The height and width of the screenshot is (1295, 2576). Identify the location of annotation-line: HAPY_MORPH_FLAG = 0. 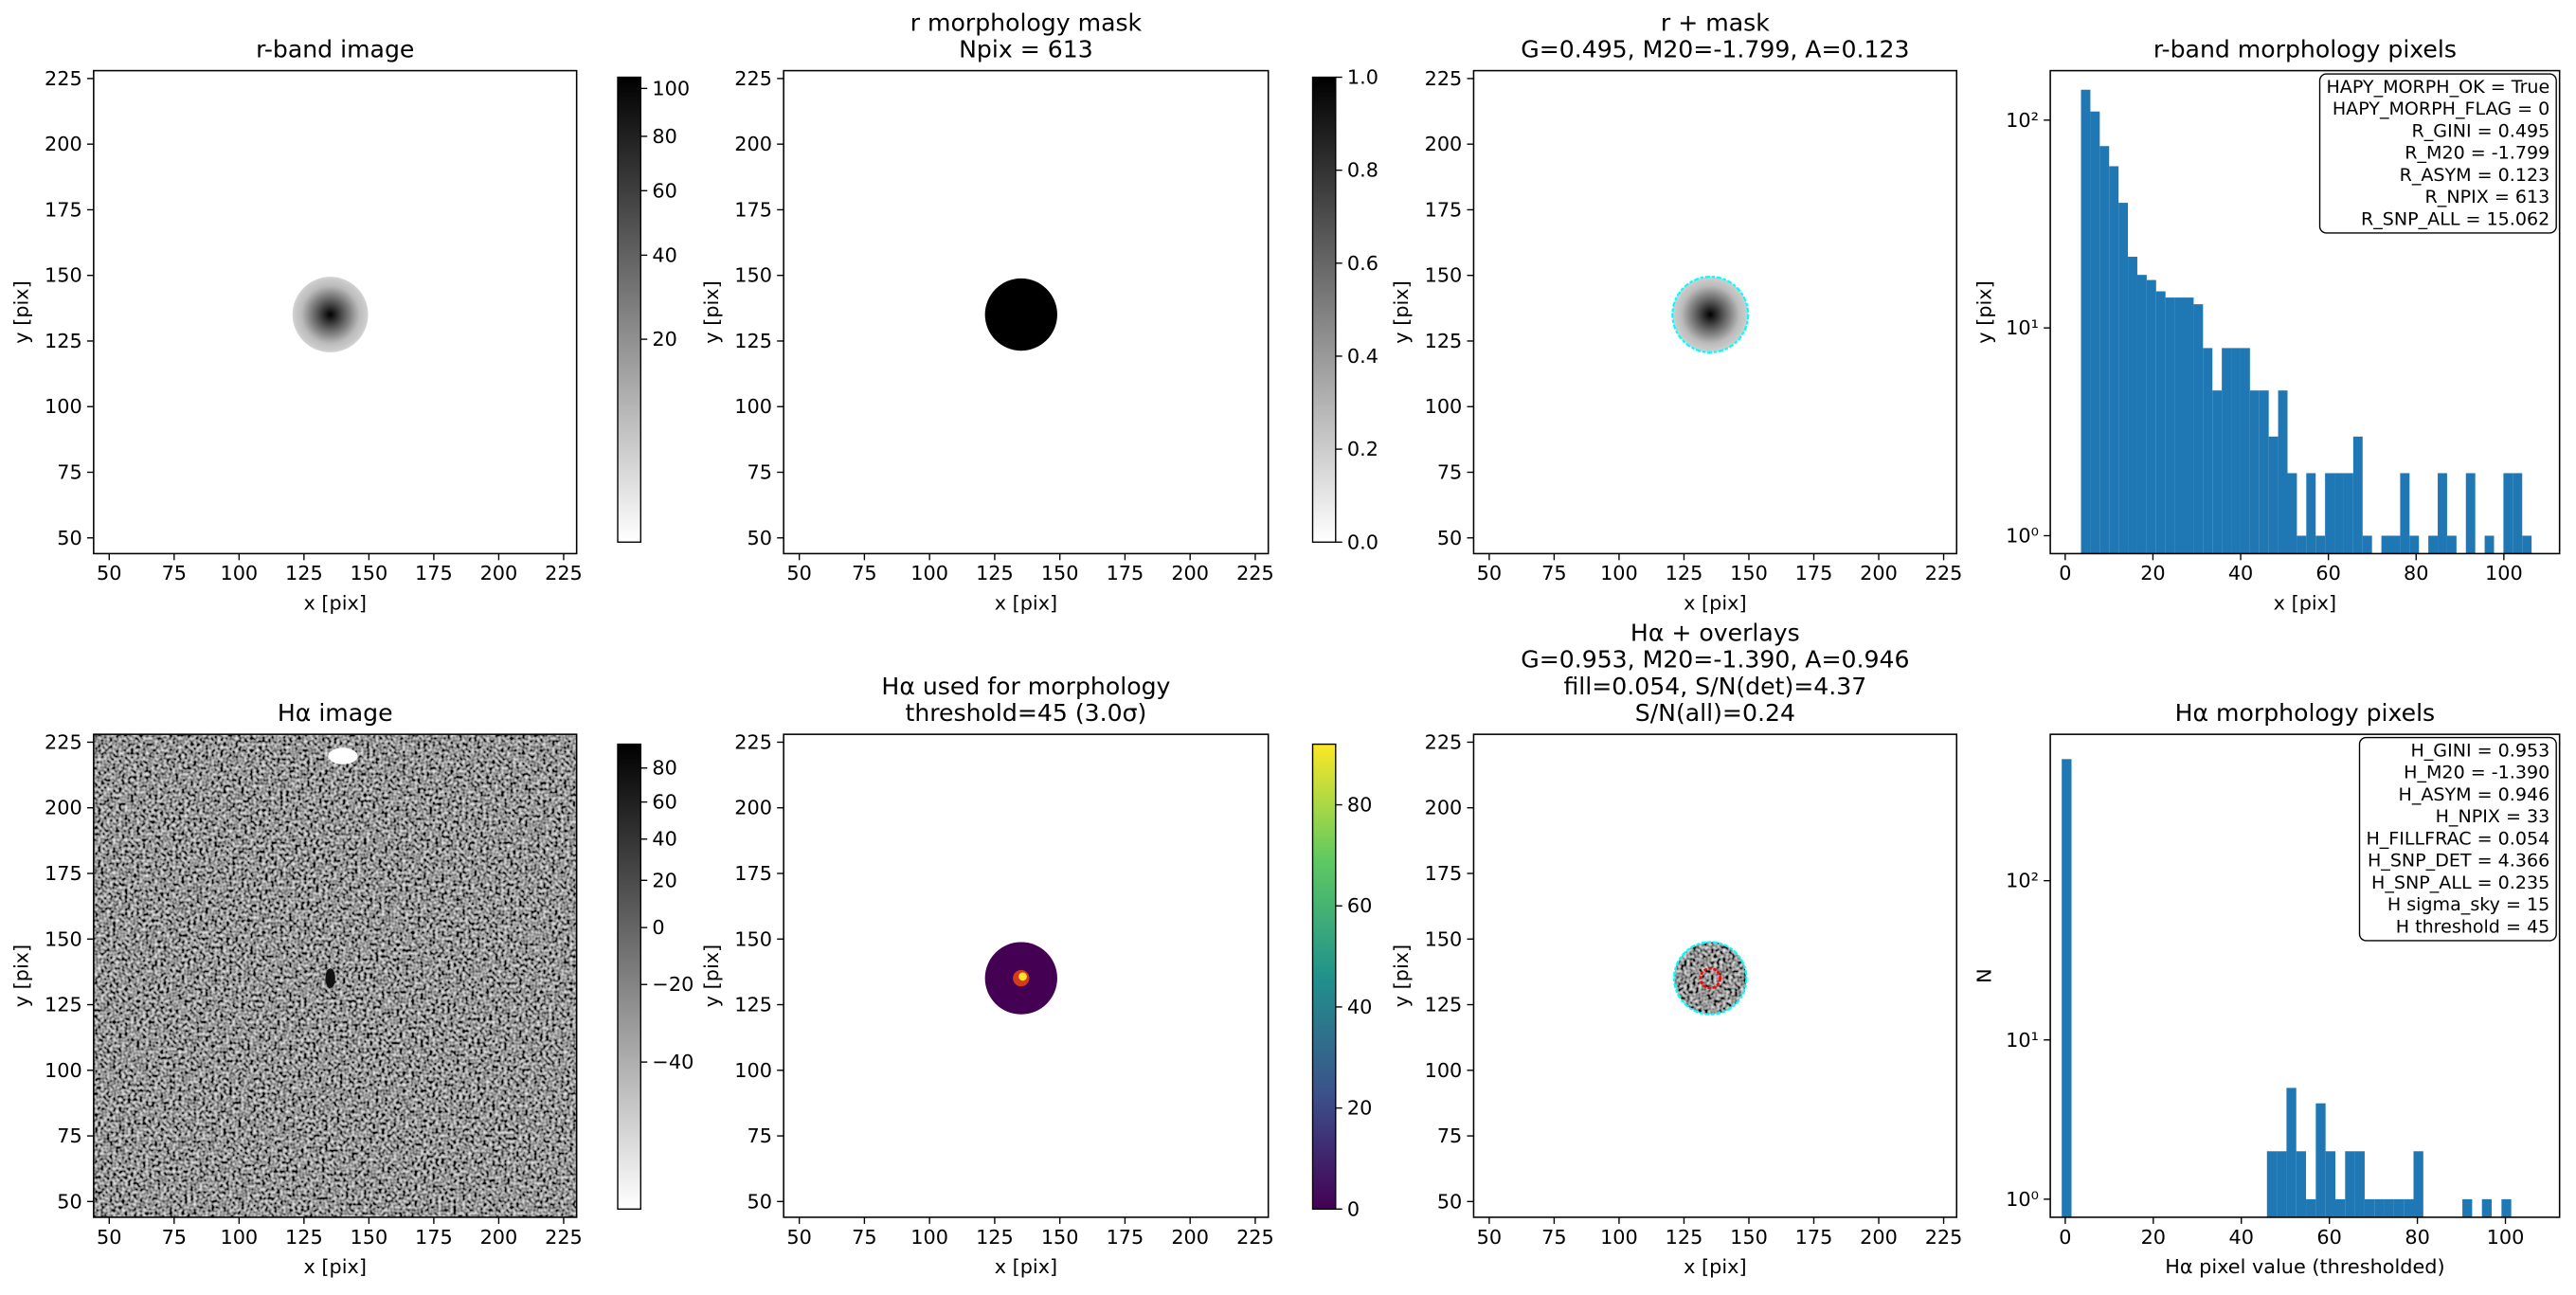
(2441, 109).